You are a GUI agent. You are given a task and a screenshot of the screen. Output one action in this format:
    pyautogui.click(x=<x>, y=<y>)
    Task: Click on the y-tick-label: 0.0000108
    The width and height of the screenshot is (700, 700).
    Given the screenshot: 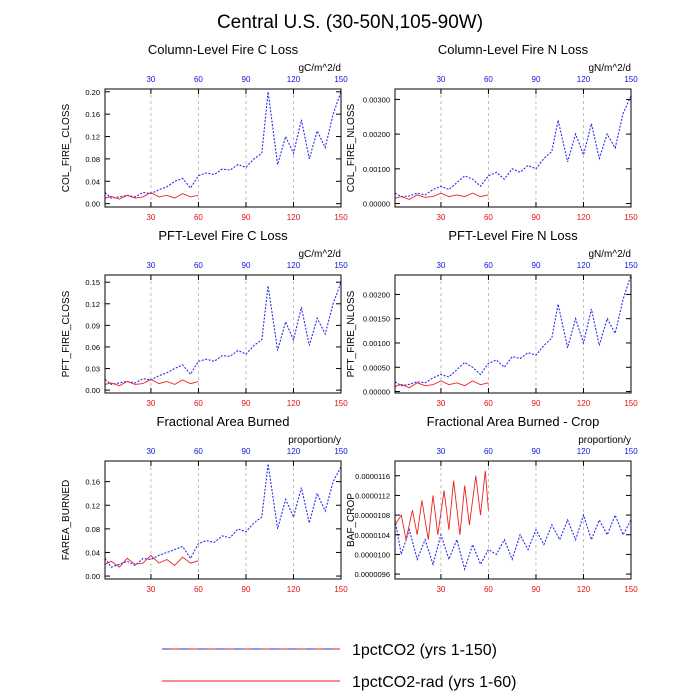 What is the action you would take?
    pyautogui.click(x=372, y=515)
    